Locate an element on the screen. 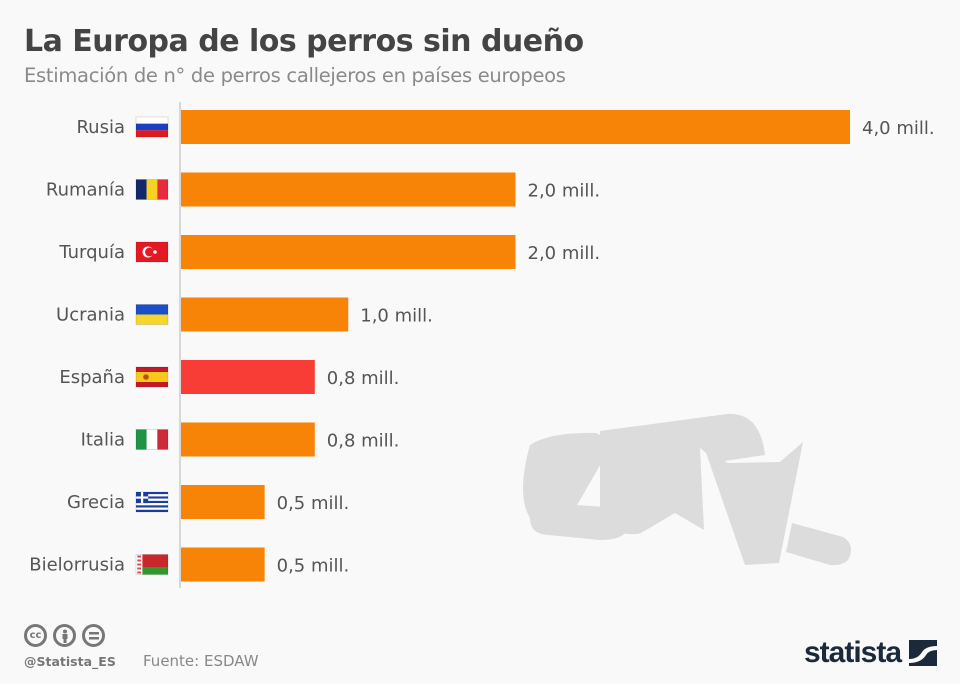 This screenshot has height=684, width=960. ukraine-flag is located at coordinates (152, 314).